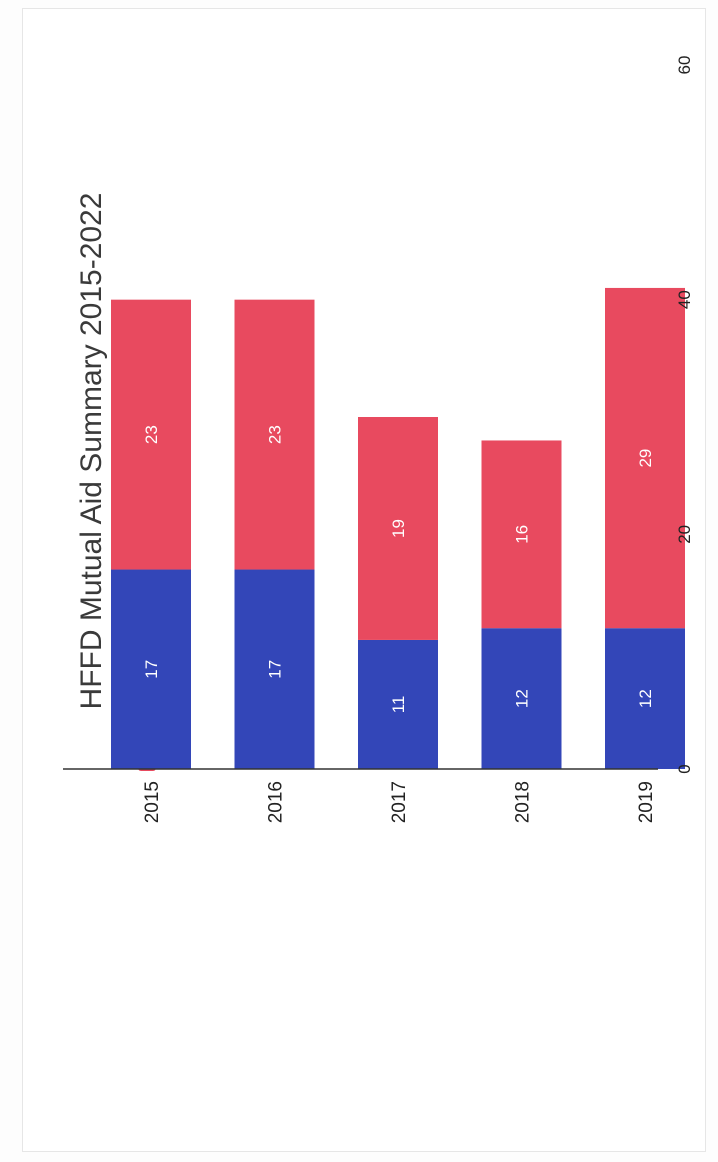  I want to click on bar-aid-received-2018, so click(521, 698).